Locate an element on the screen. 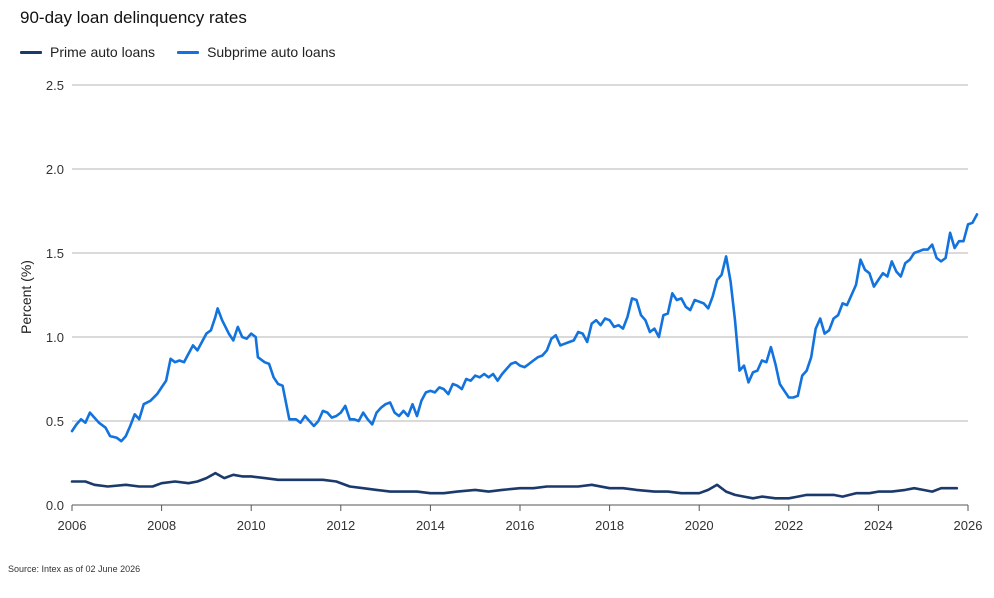 This screenshot has height=598, width=994. legend-item-prime: Prime auto loans is located at coordinates (87, 52).